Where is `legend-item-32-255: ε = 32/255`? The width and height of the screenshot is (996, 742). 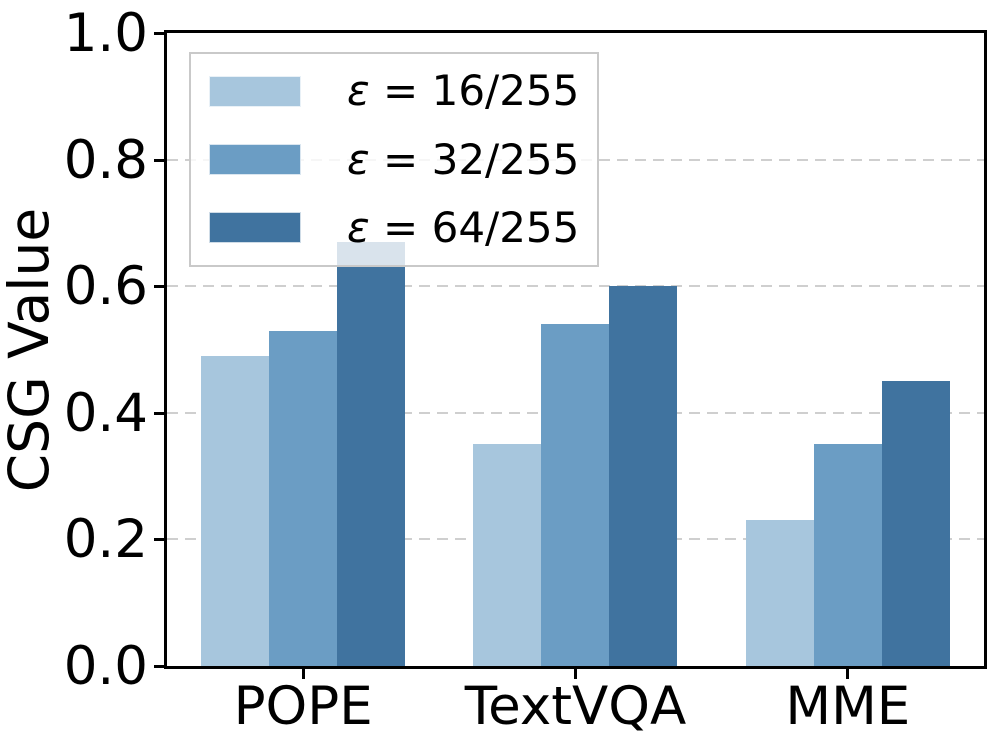
legend-item-32-255: ε = 32/255 is located at coordinates (394, 160).